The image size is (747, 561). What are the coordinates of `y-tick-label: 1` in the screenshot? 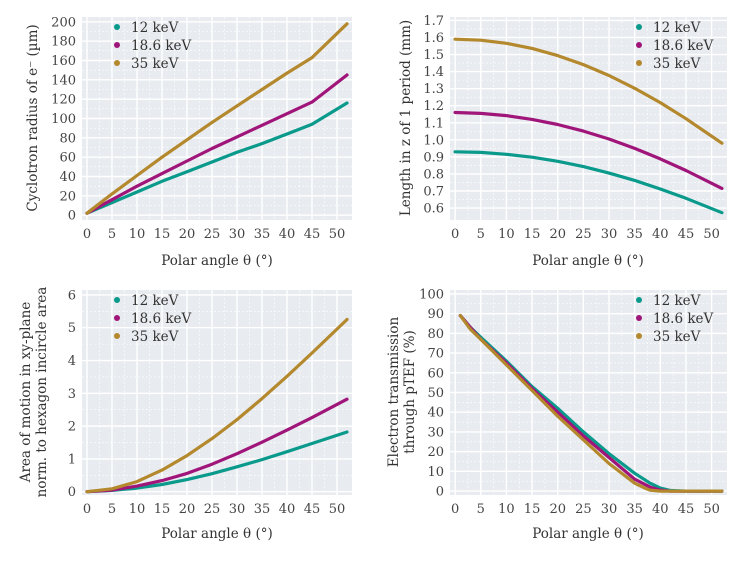 It's located at (72, 459).